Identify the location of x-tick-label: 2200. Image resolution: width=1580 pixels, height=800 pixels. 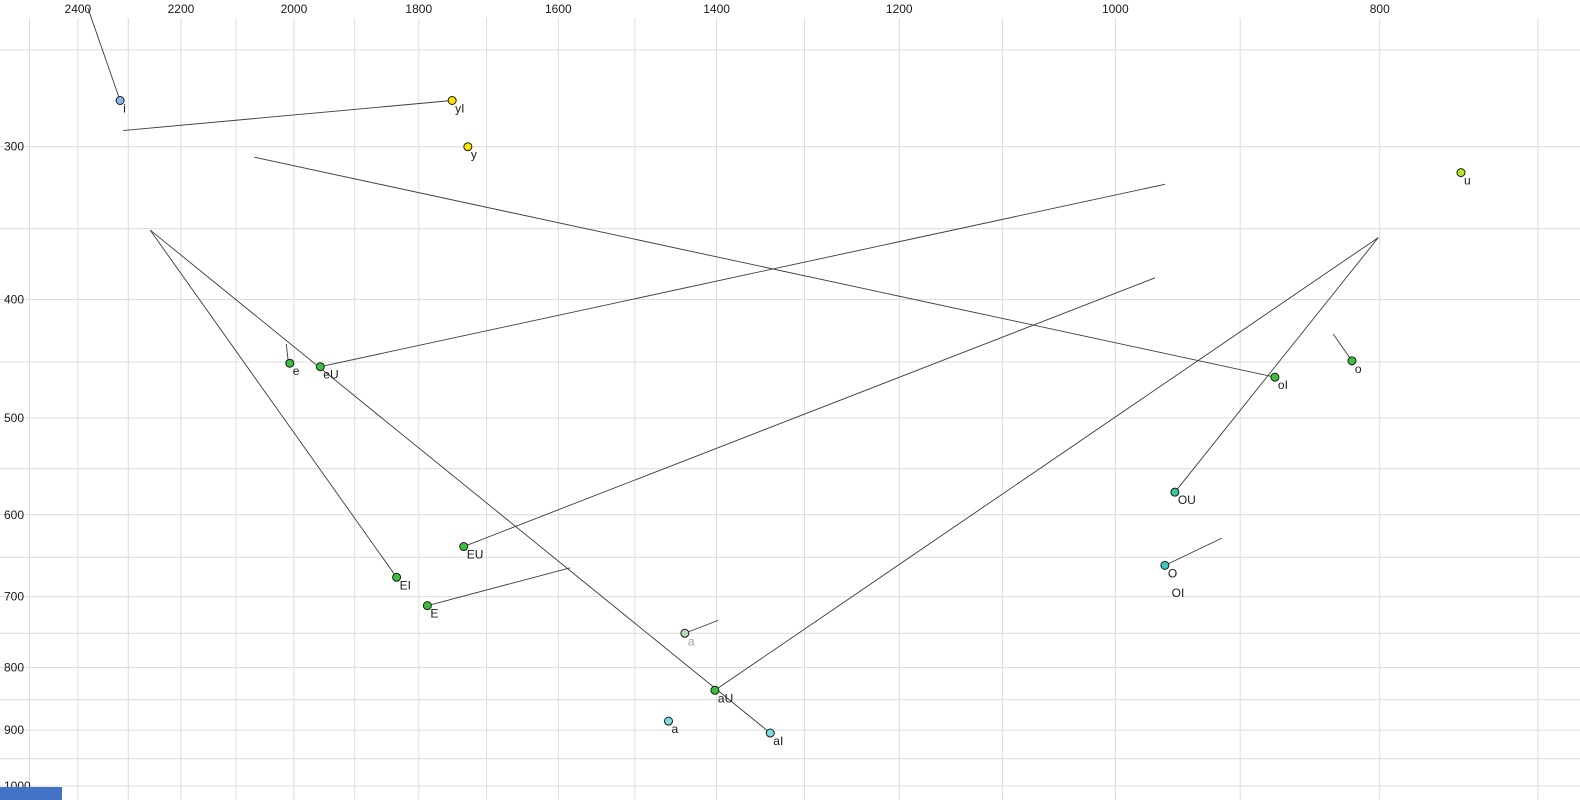
(181, 9).